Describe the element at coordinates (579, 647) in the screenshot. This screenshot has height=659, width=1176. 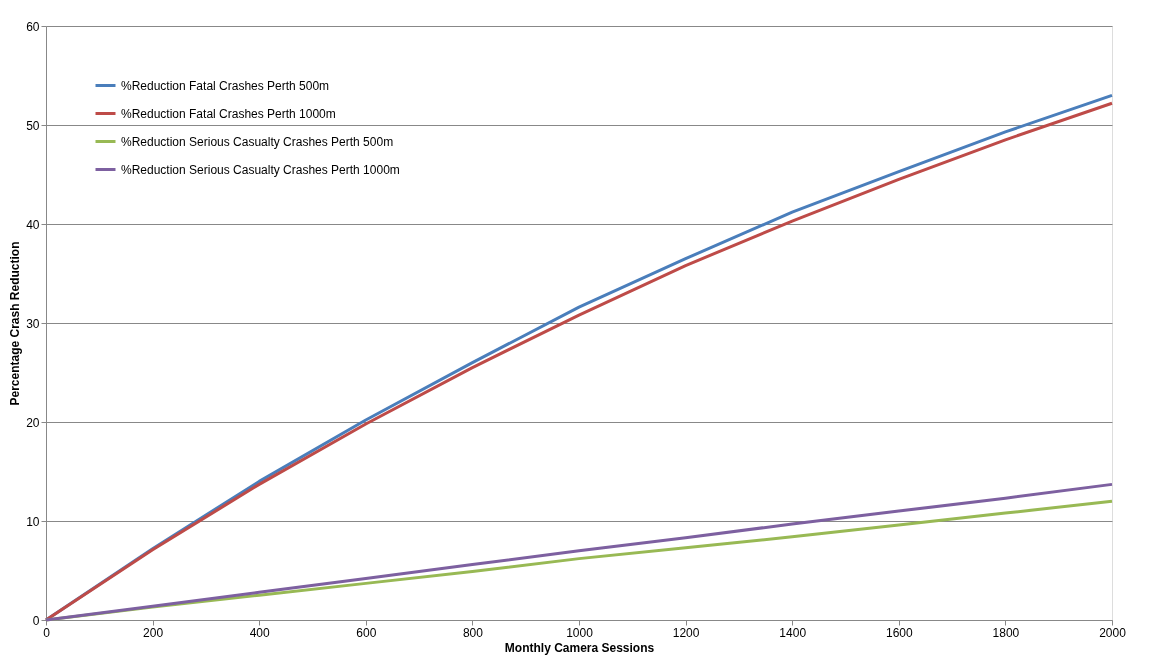
I see `x-axis-title: Monthly Camera Sessions` at that location.